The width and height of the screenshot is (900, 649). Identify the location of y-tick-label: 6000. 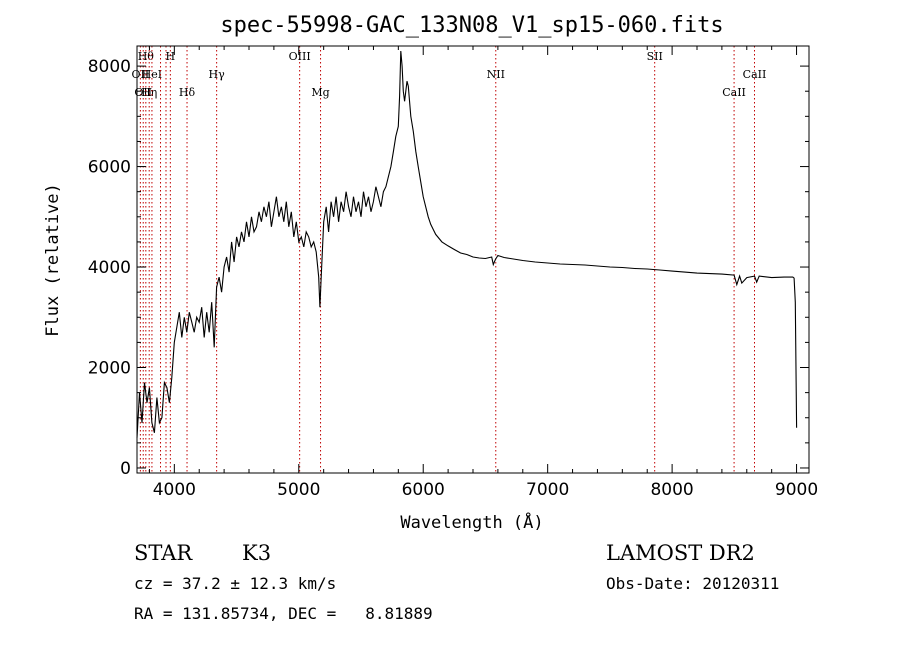
(109, 168).